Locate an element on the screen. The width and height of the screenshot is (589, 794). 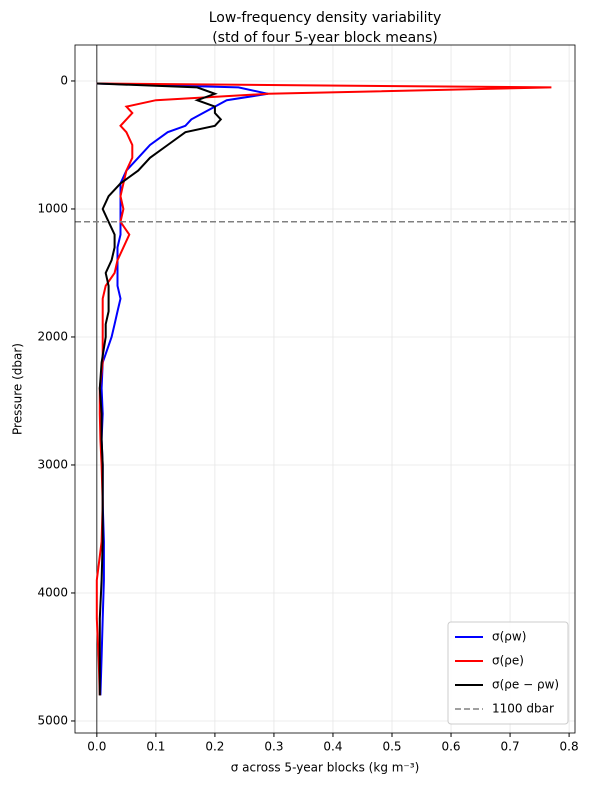
chart-title: Low-frequency density variability is located at coordinates (325, 18).